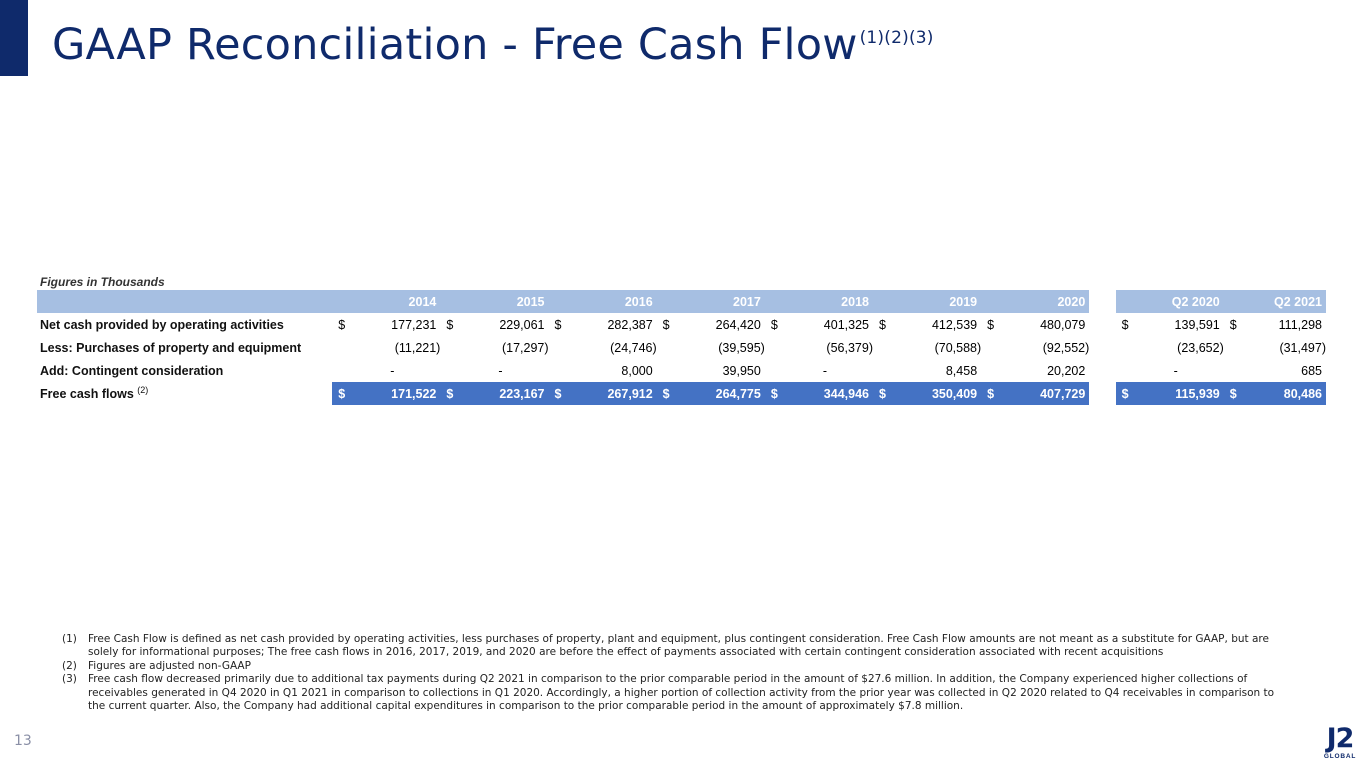 This screenshot has height=768, width=1365. Describe the element at coordinates (633, 347) in the screenshot. I see `value-cell: (24,746)` at that location.